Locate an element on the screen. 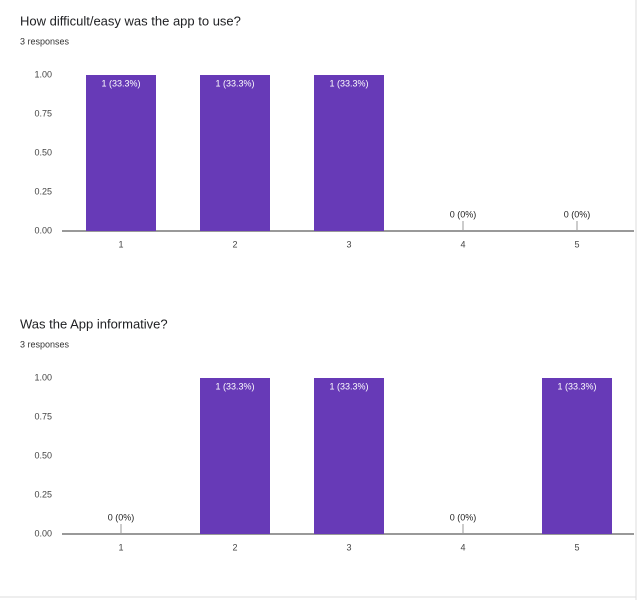 The width and height of the screenshot is (644, 600). chart-title: Was the App informative? is located at coordinates (94, 323).